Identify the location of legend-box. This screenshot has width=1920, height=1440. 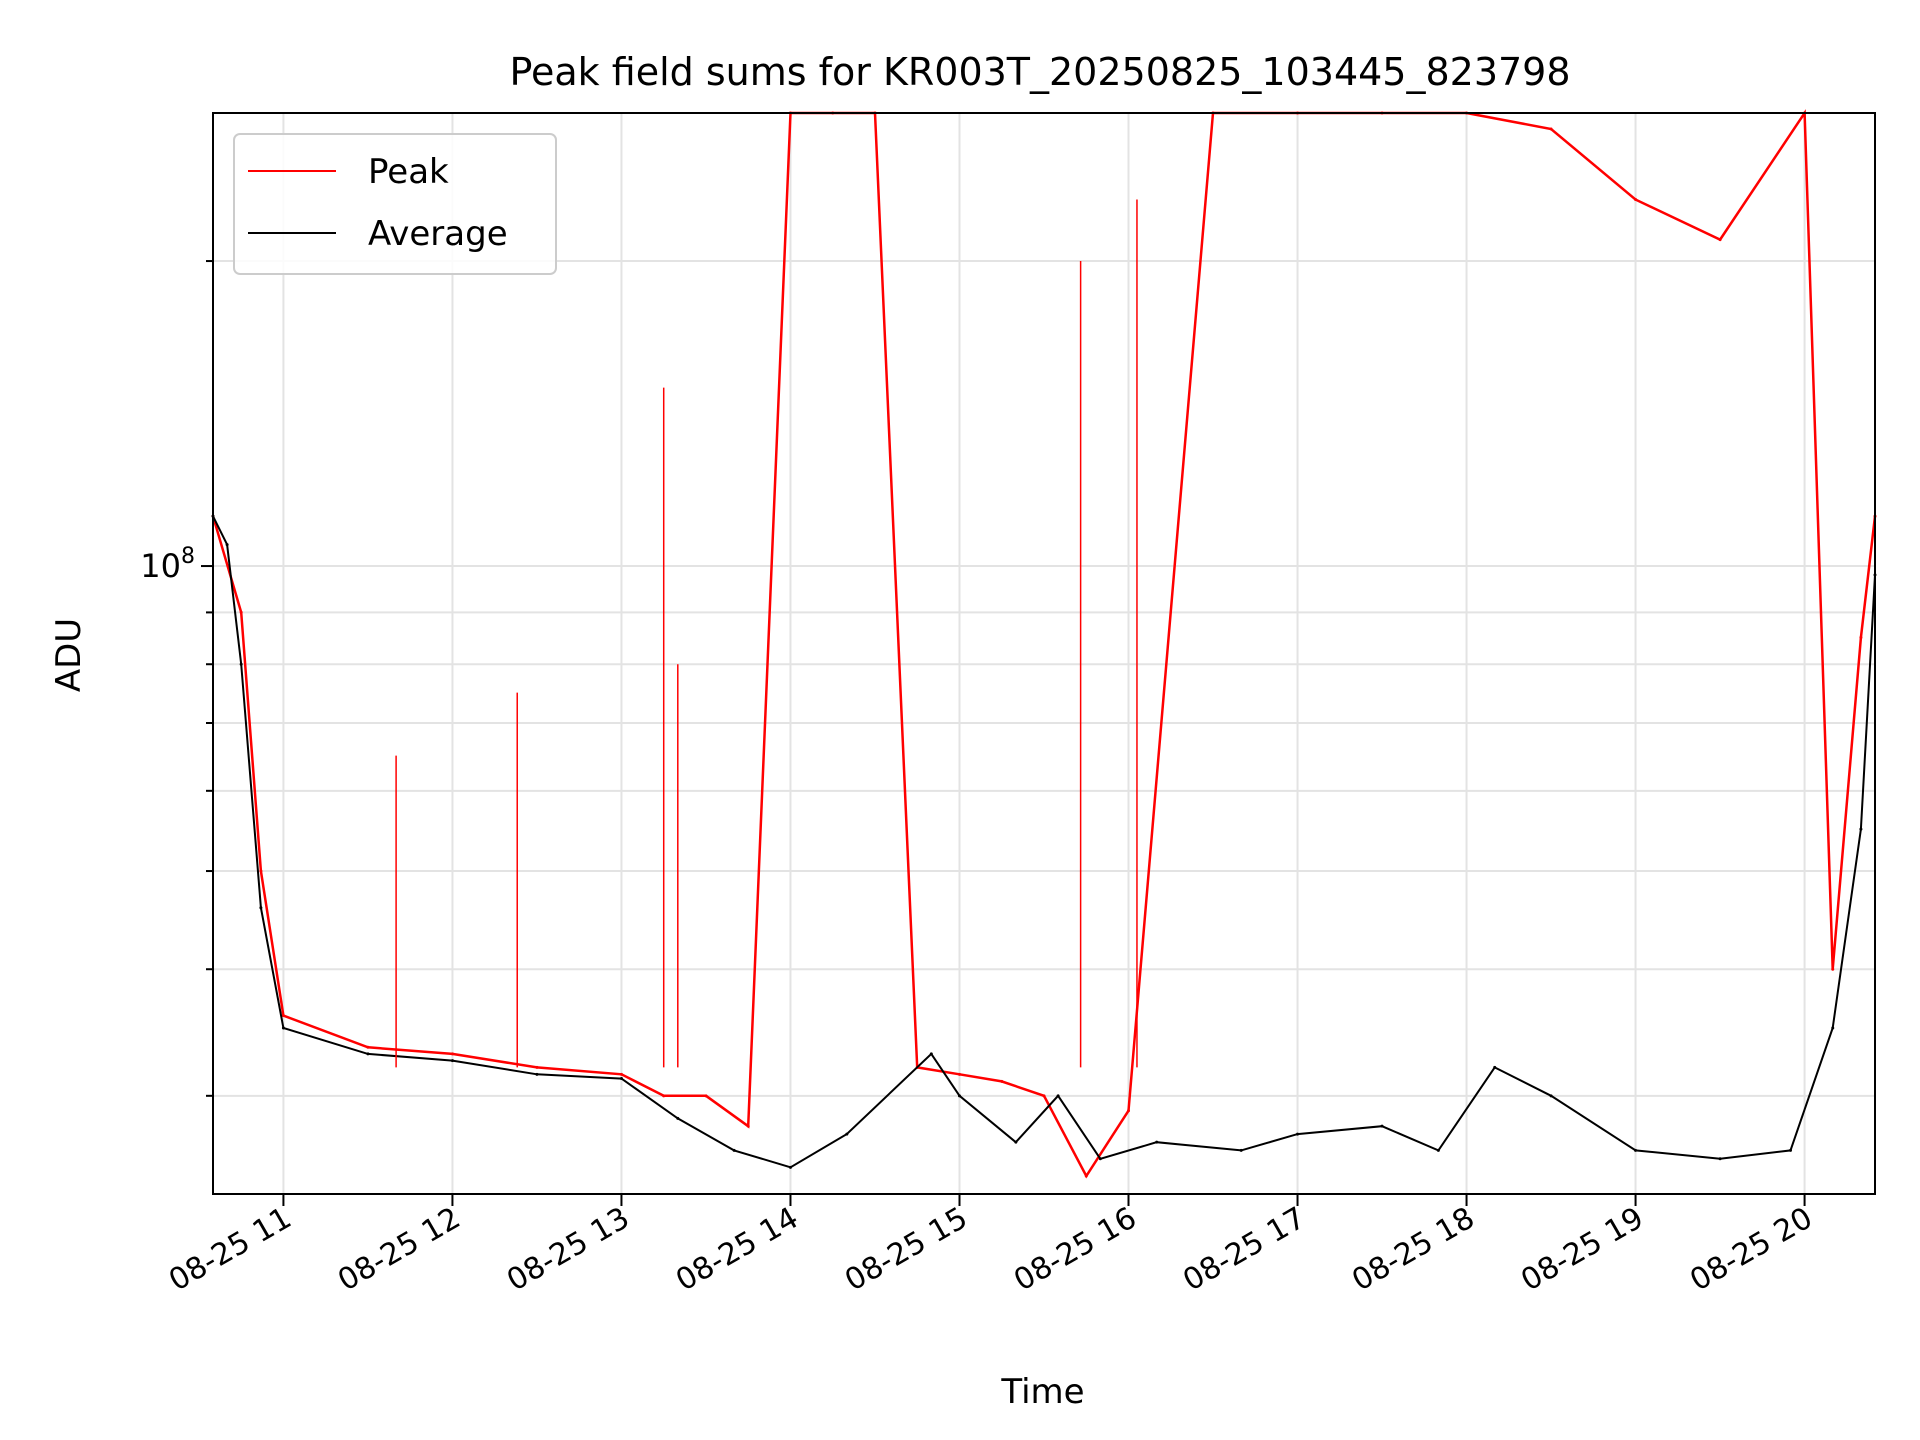
(395, 204).